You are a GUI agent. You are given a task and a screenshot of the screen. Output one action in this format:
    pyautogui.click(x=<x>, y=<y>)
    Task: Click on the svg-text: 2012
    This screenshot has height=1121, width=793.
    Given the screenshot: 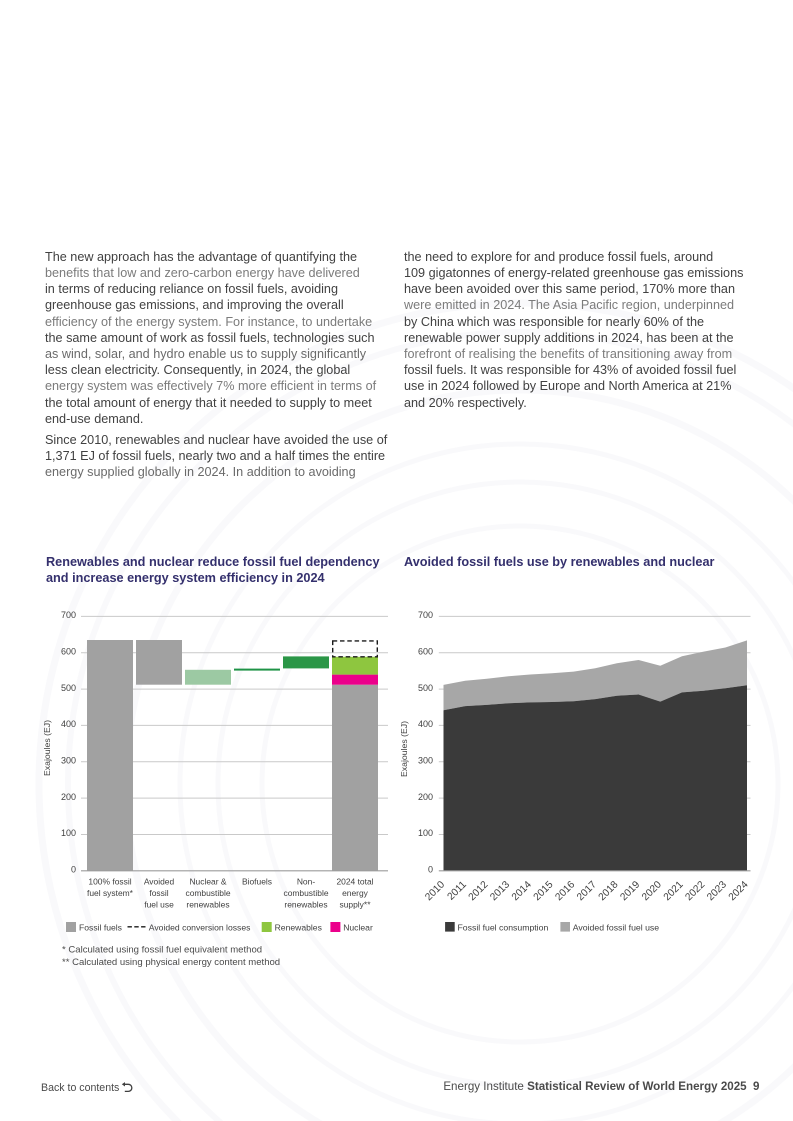 What is the action you would take?
    pyautogui.click(x=479, y=891)
    